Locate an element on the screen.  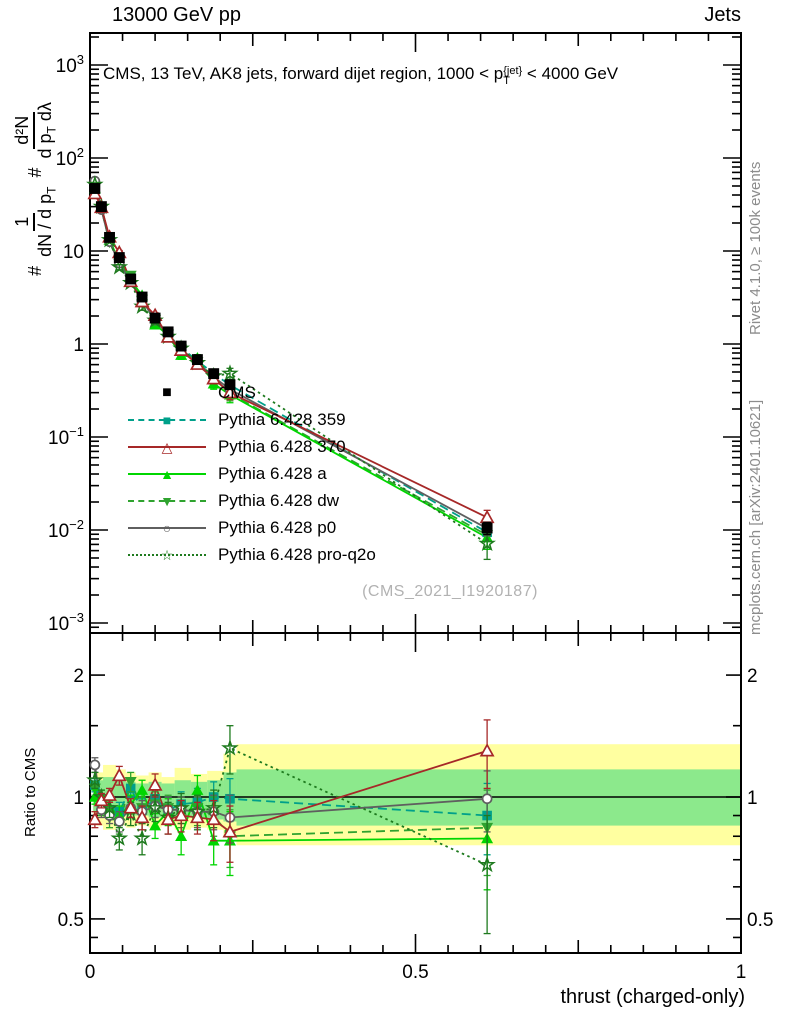
legend-item-pythia-a: ▲ Pythia 6.428 a is located at coordinates (252, 473).